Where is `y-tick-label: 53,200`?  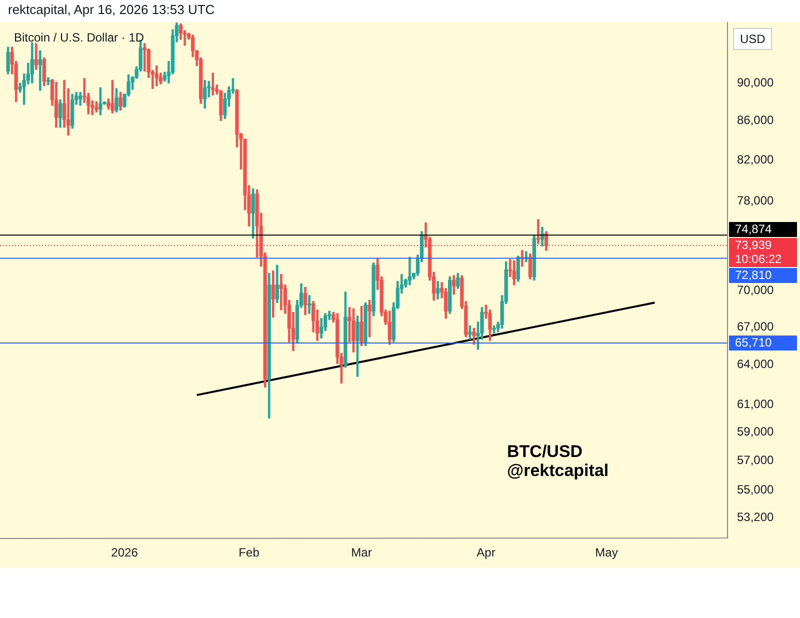
y-tick-label: 53,200 is located at coordinates (755, 517).